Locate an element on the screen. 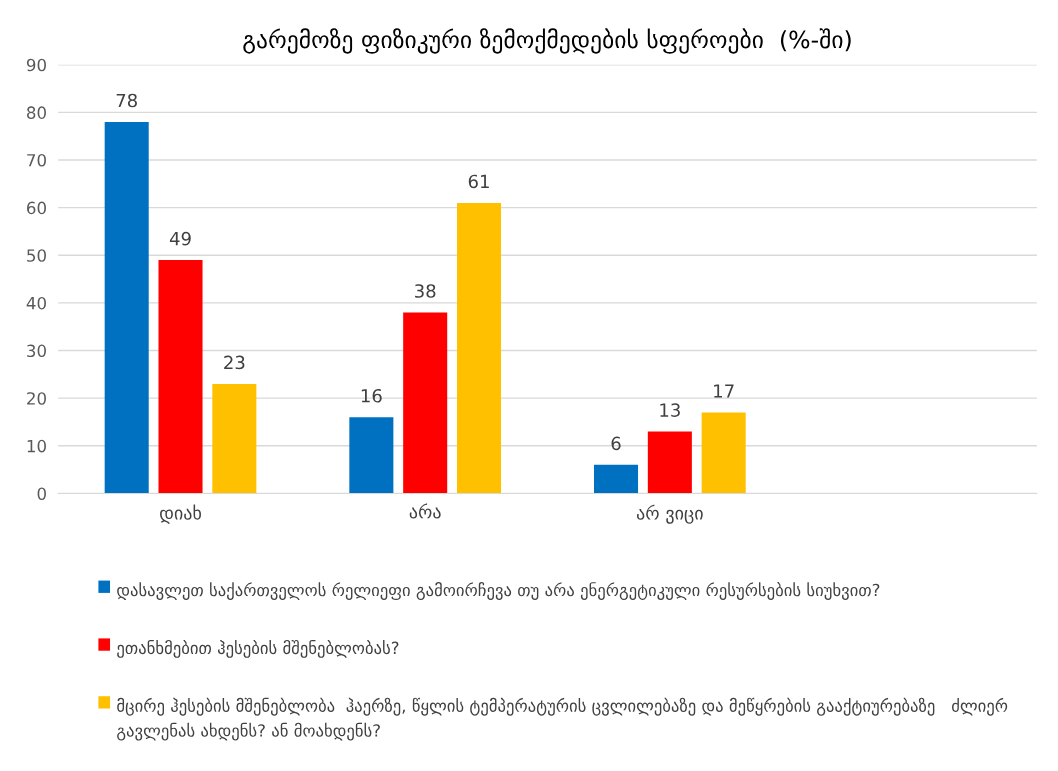 This screenshot has height=771, width=1058. y-tick-label: 90 is located at coordinates (36, 65).